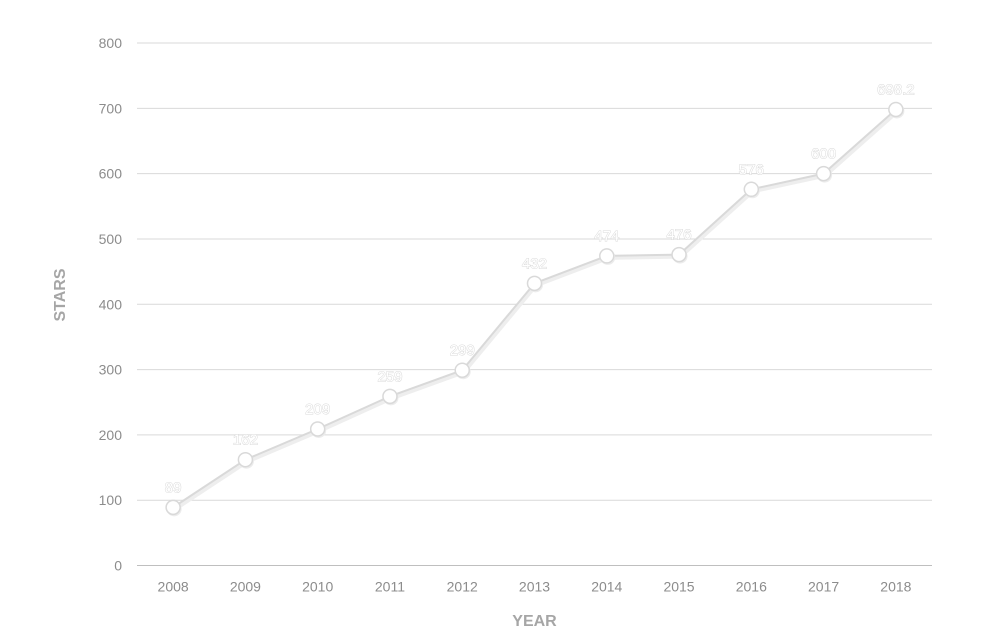  Describe the element at coordinates (111, 43) in the screenshot. I see `y-tick-label: 800` at that location.